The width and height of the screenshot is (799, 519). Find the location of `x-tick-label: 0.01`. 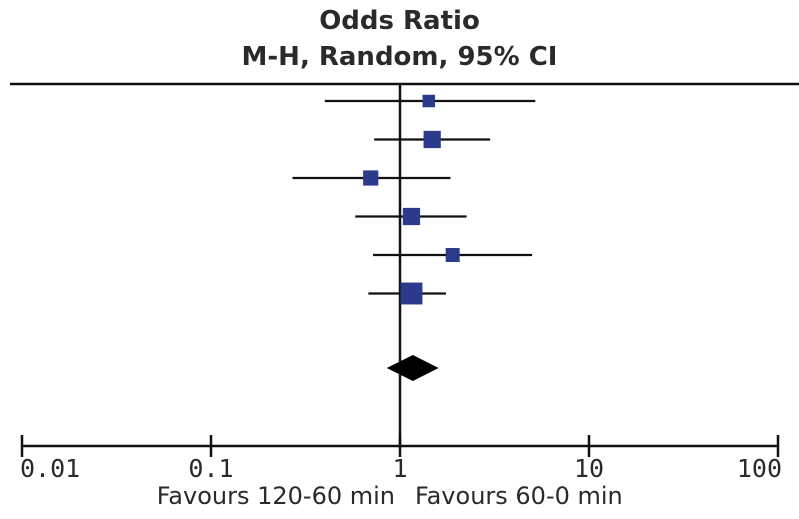

x-tick-label: 0.01 is located at coordinates (50, 468).